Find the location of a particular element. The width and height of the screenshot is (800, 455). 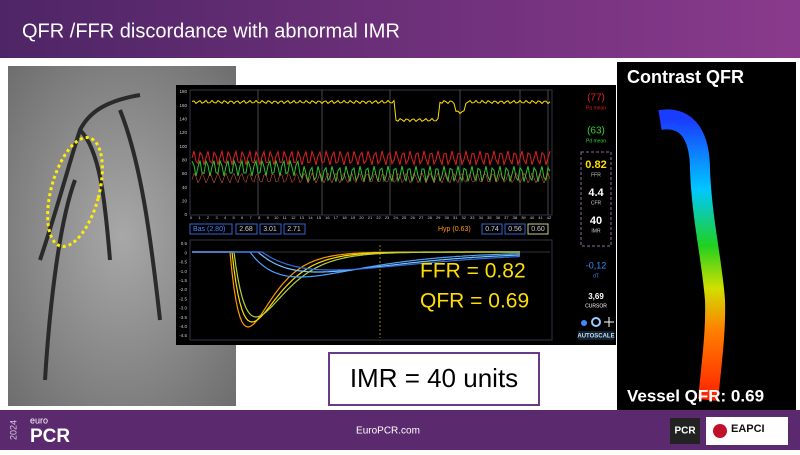

time-tick: 33 is located at coordinates (472, 217).